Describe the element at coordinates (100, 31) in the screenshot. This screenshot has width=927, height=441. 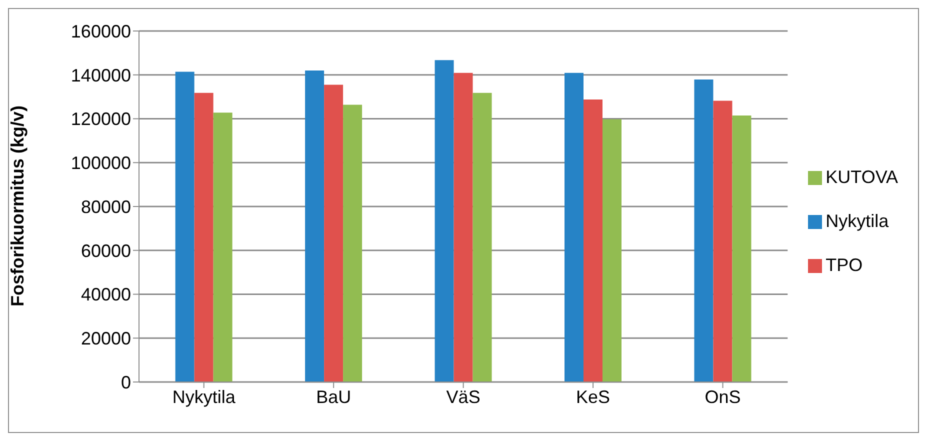
I see `y-tick-label: 160000` at that location.